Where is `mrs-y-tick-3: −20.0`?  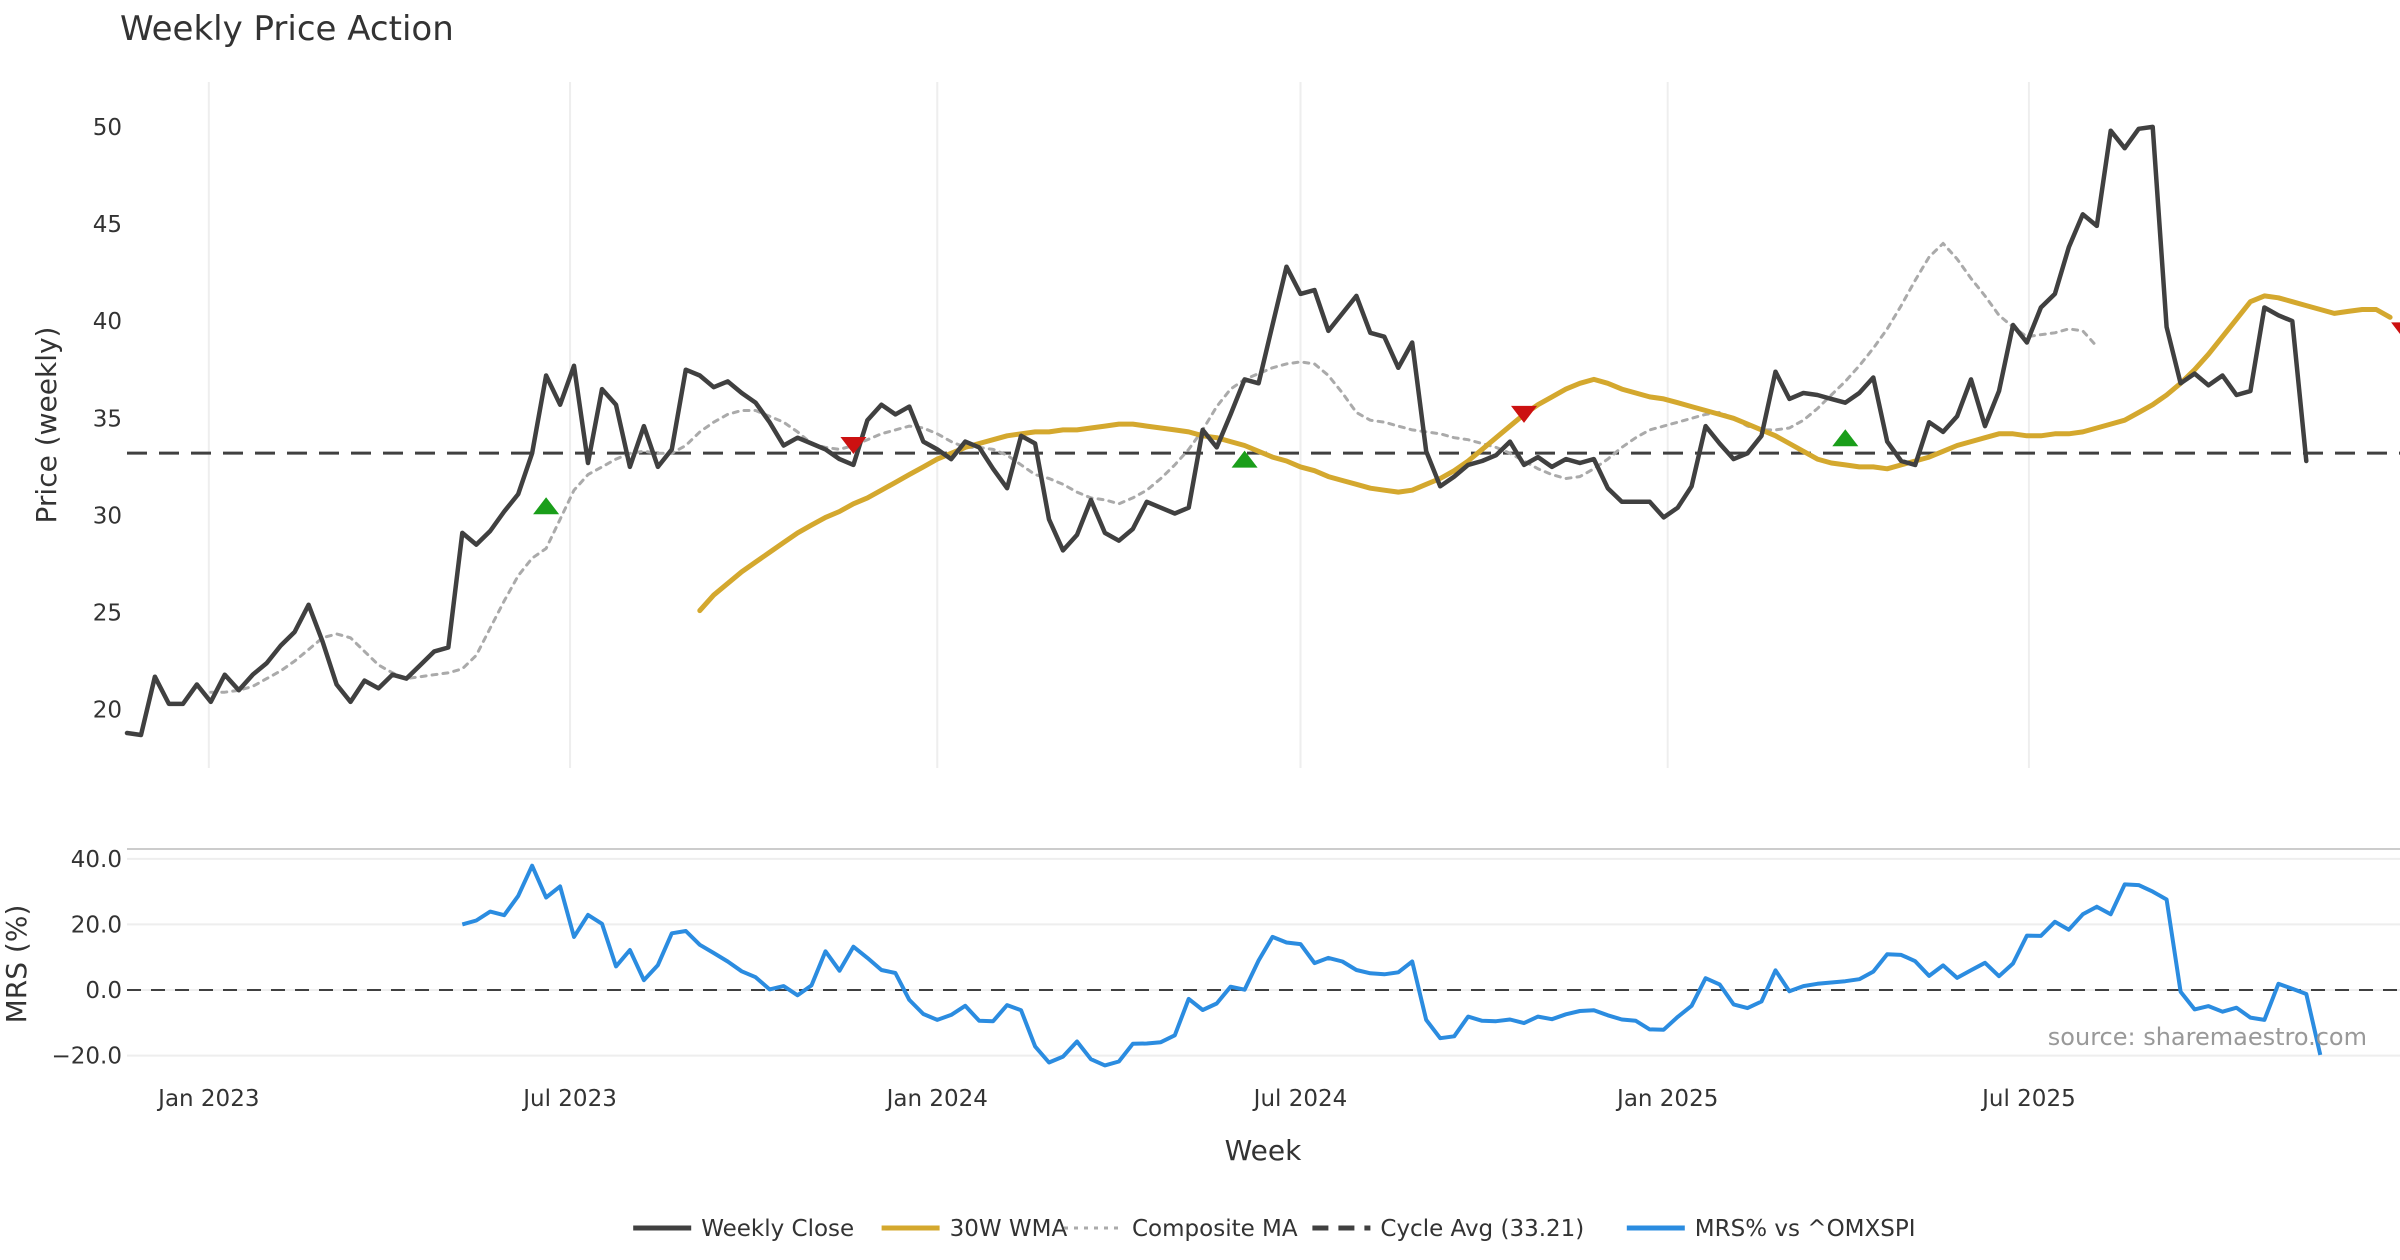 mrs-y-tick-3: −20.0 is located at coordinates (87, 1057).